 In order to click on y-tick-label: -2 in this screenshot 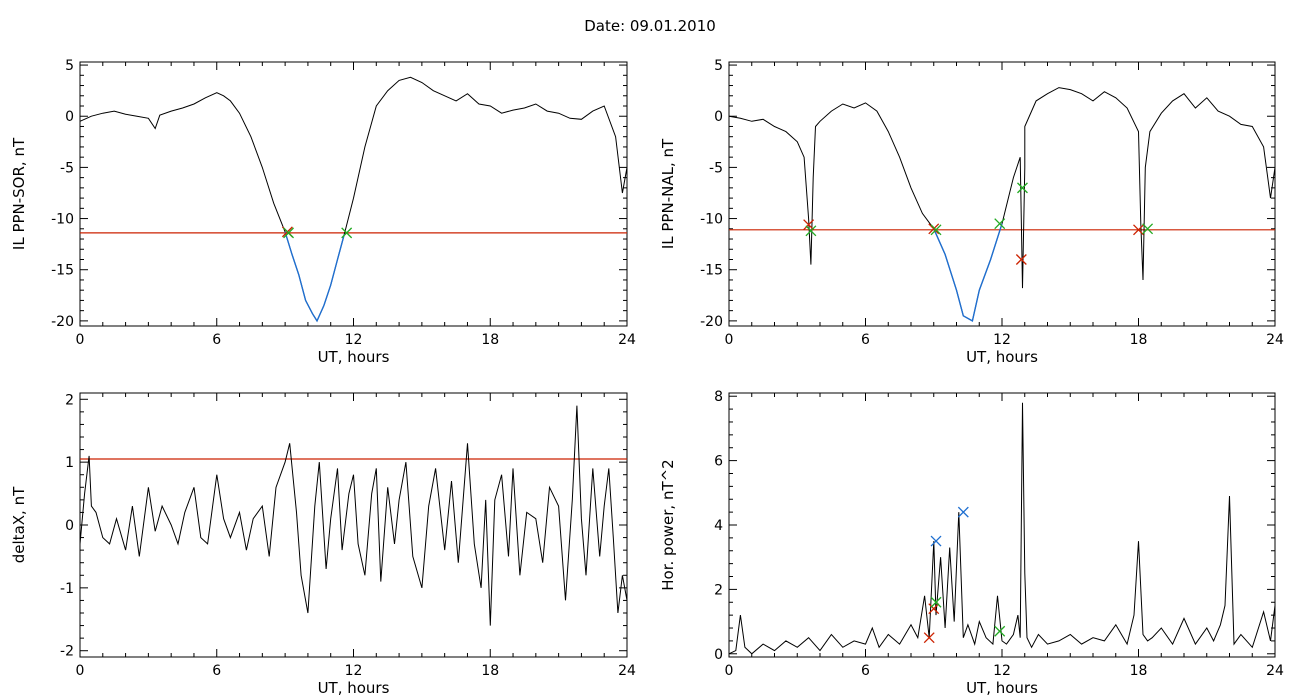, I will do `click(67, 652)`.